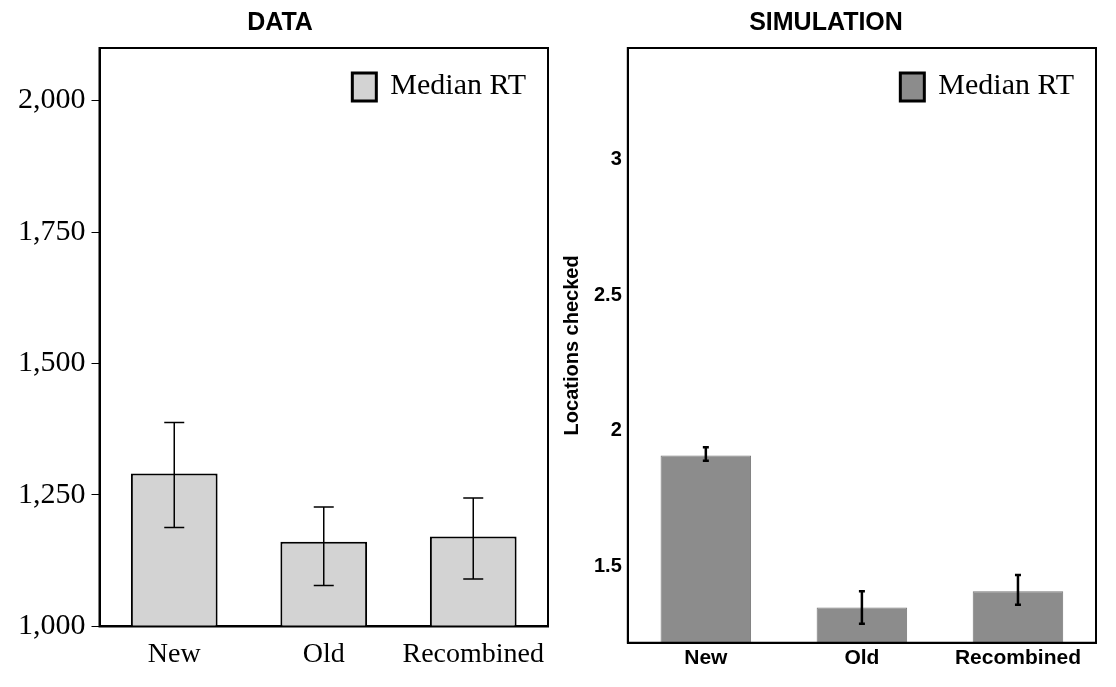 The image size is (1116, 687). I want to click on y-tick-label: 1.5, so click(607, 565).